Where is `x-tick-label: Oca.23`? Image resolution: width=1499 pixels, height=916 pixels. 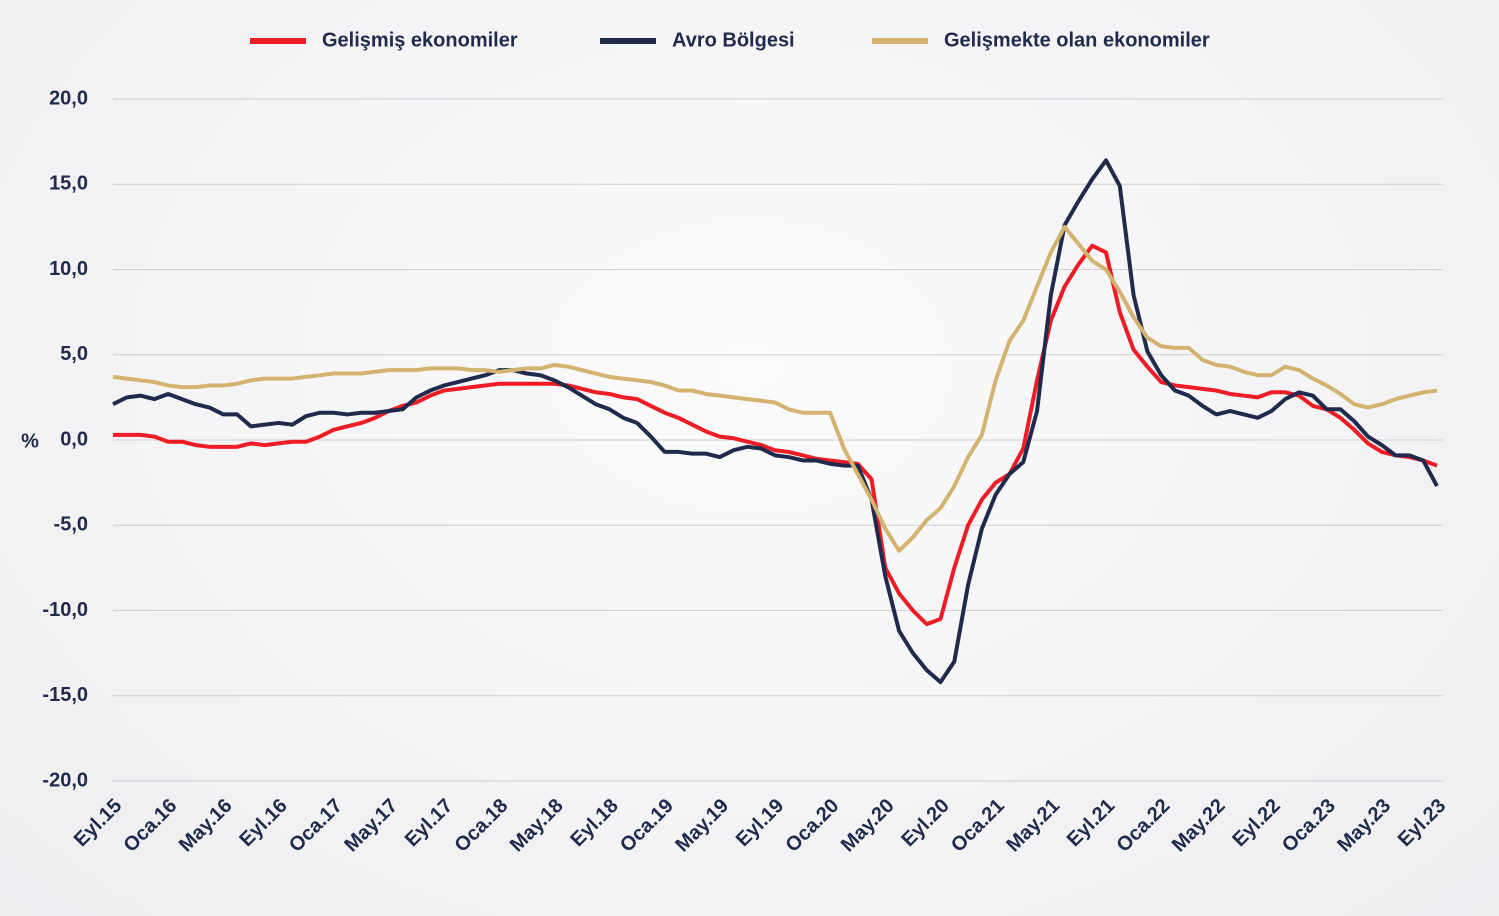
x-tick-label: Oca.23 is located at coordinates (1309, 826).